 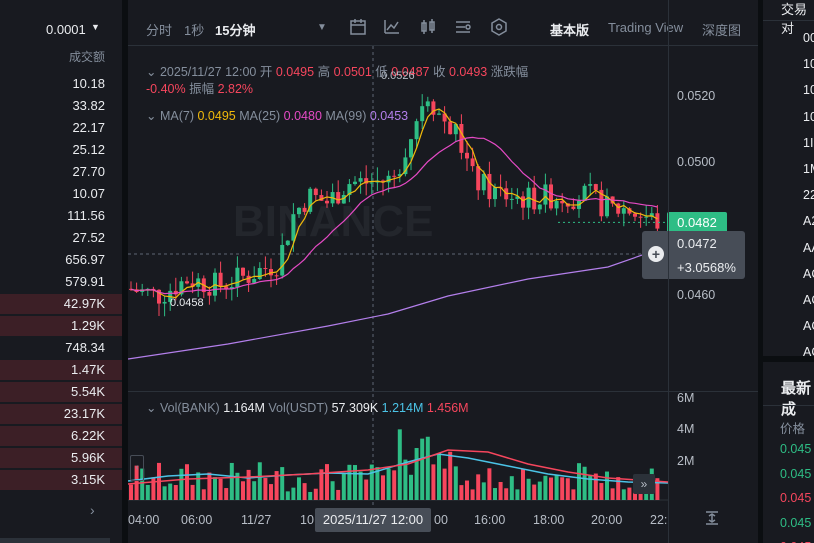 I want to click on tab-time: 分时, so click(x=159, y=30).